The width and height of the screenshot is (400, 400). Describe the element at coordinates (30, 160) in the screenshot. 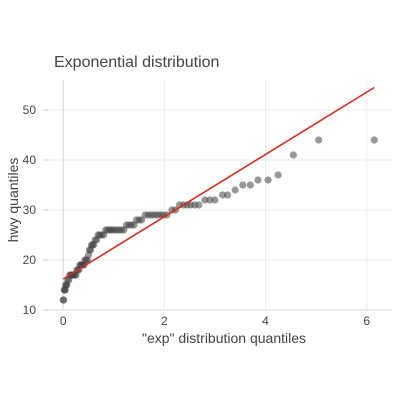

I see `y-tick-label: 40` at that location.